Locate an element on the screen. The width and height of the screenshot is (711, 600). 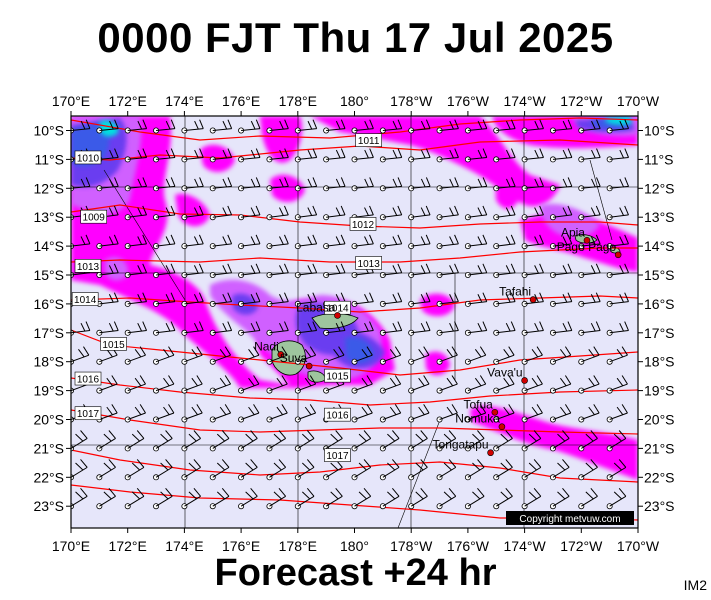
place-name: Nadi is located at coordinates (266, 346).